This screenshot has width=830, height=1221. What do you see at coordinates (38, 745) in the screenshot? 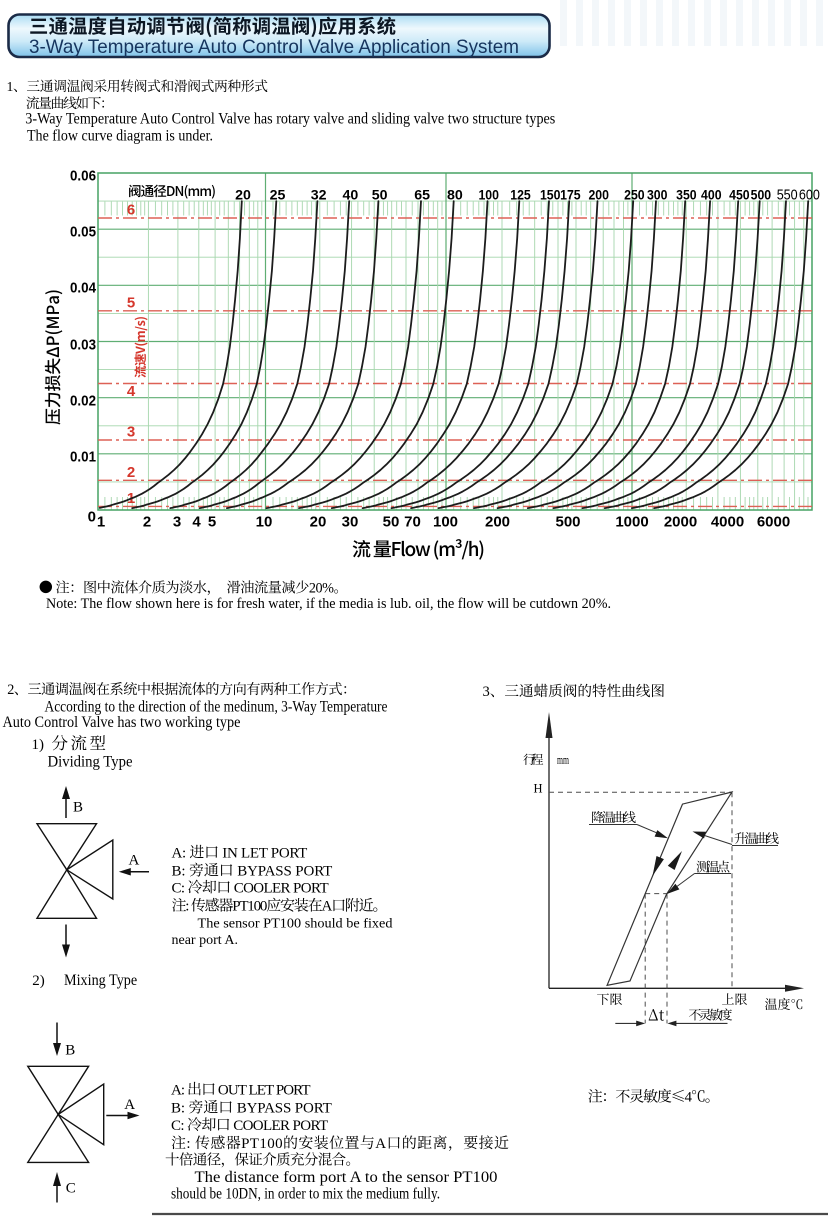
I see `svg-text: 1)` at bounding box center [38, 745].